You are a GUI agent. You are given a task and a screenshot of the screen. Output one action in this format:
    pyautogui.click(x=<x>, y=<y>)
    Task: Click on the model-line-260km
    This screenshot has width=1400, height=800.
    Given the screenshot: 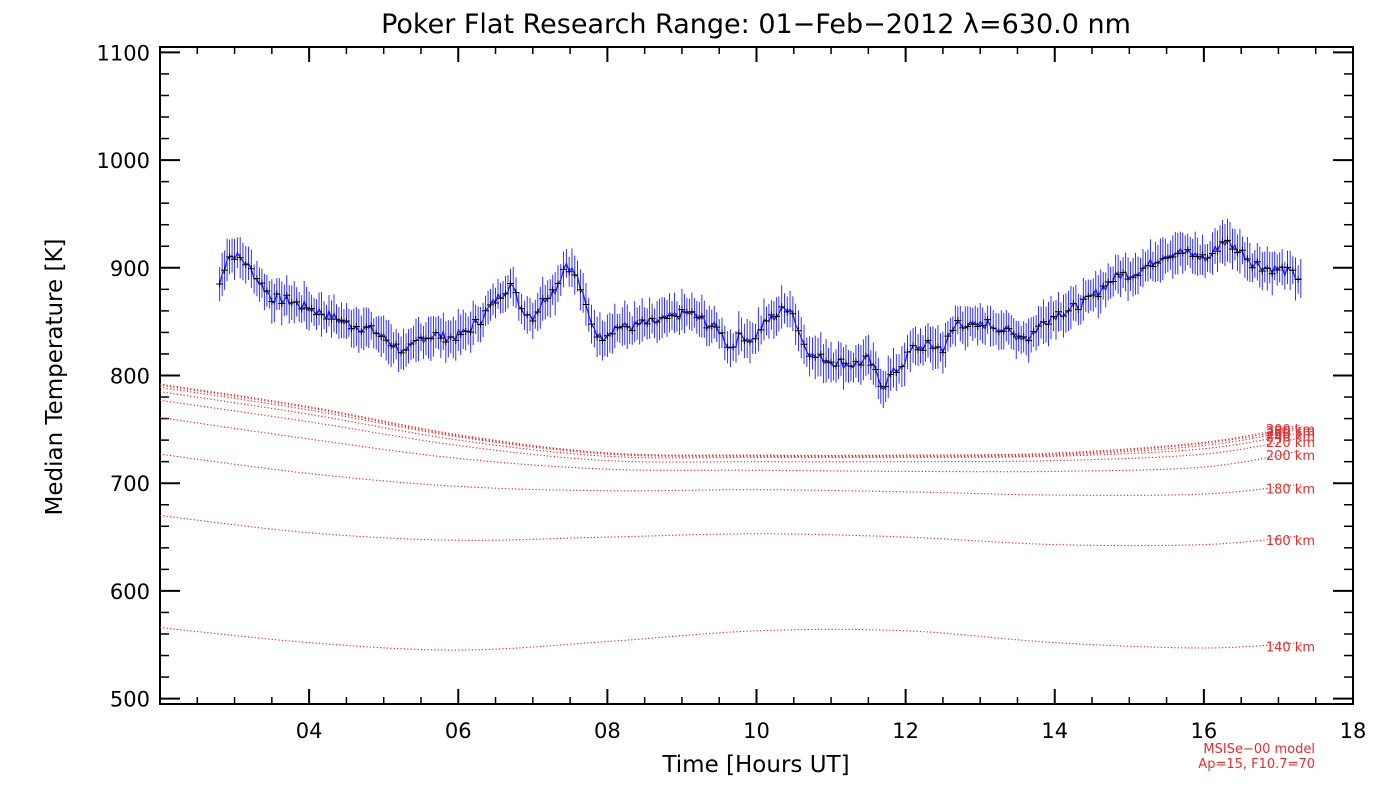 What is the action you would take?
    pyautogui.click(x=730, y=422)
    